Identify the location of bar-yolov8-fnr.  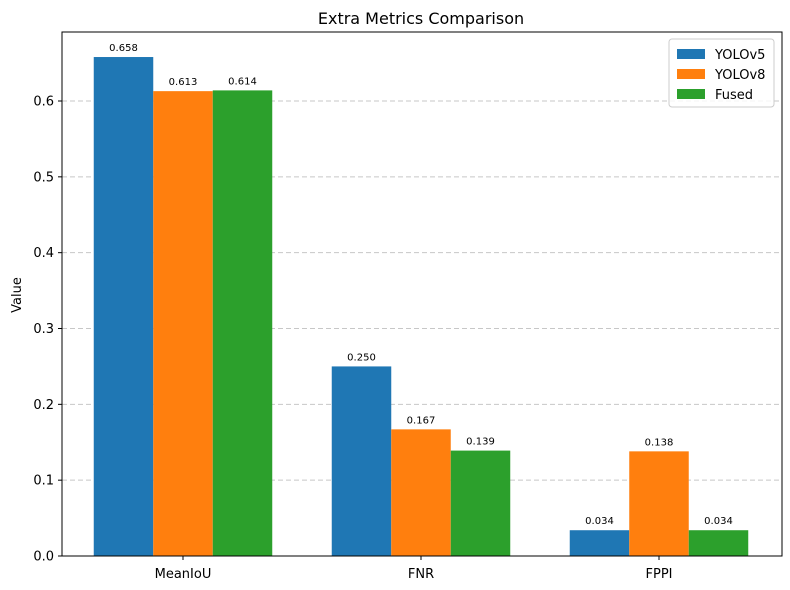
(421, 492).